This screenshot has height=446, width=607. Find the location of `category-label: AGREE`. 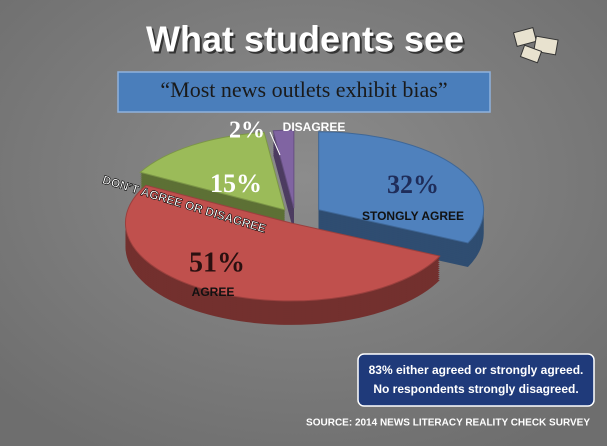

category-label: AGREE is located at coordinates (213, 292).